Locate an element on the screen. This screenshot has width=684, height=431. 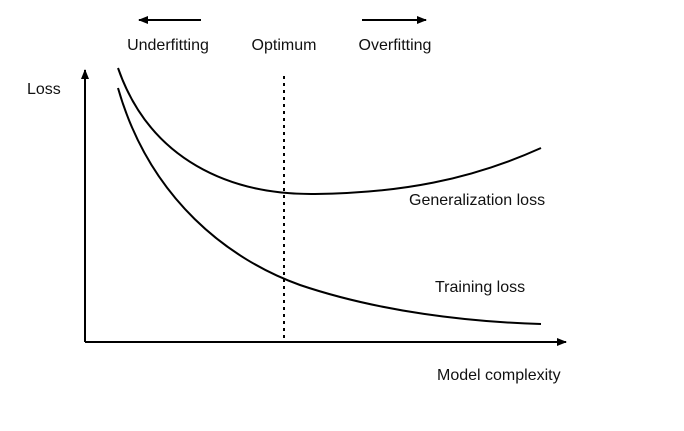
curve-label: Training loss is located at coordinates (480, 287).